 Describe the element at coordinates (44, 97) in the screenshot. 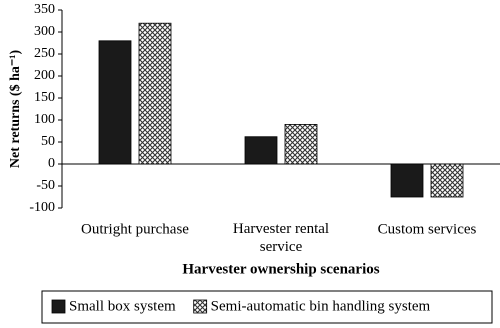

I see `y-tick-label: 150` at that location.